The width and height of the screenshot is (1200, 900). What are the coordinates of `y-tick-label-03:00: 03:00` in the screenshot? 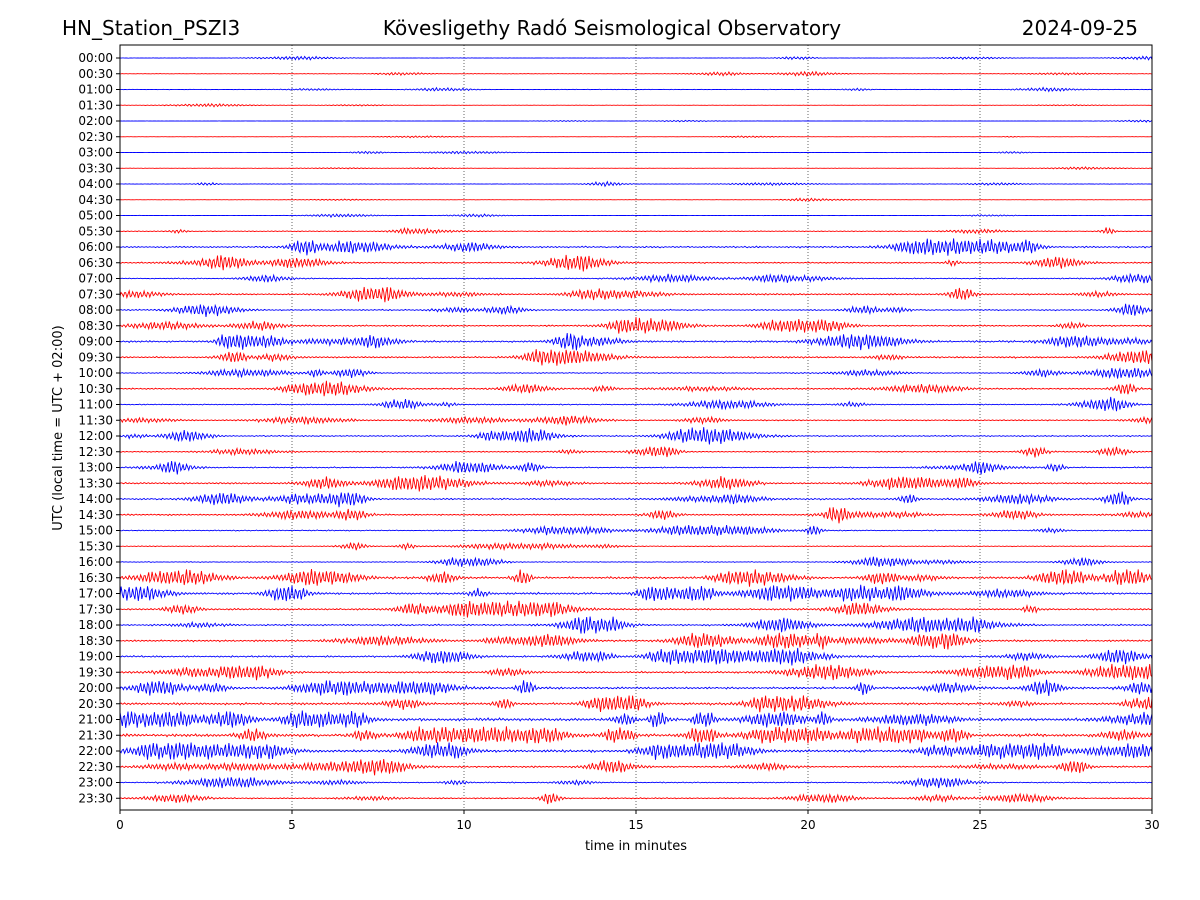 It's located at (95, 153).